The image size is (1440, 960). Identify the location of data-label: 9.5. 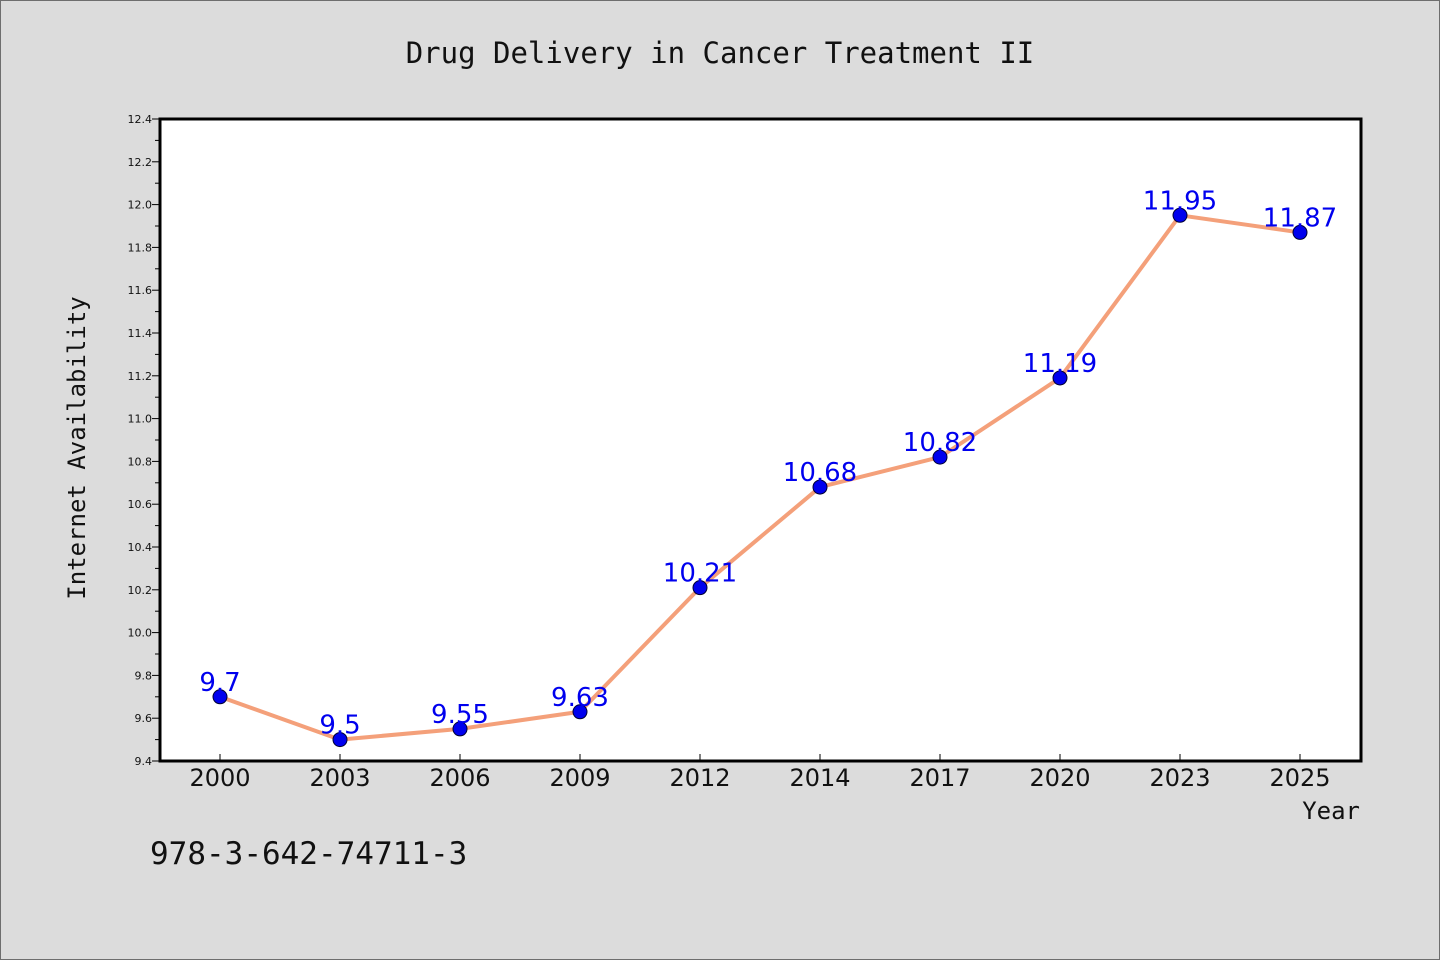
(339, 726).